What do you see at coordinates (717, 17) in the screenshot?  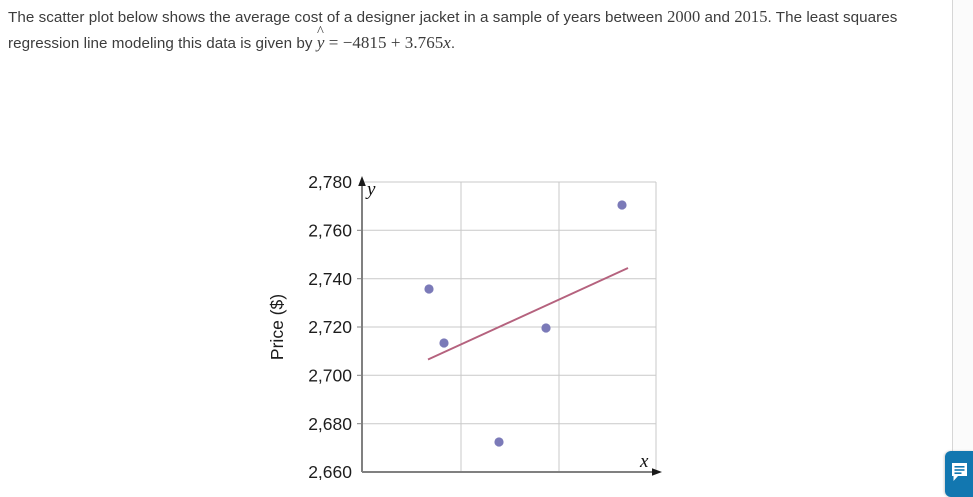 I see `problem-text-part-2: and` at bounding box center [717, 17].